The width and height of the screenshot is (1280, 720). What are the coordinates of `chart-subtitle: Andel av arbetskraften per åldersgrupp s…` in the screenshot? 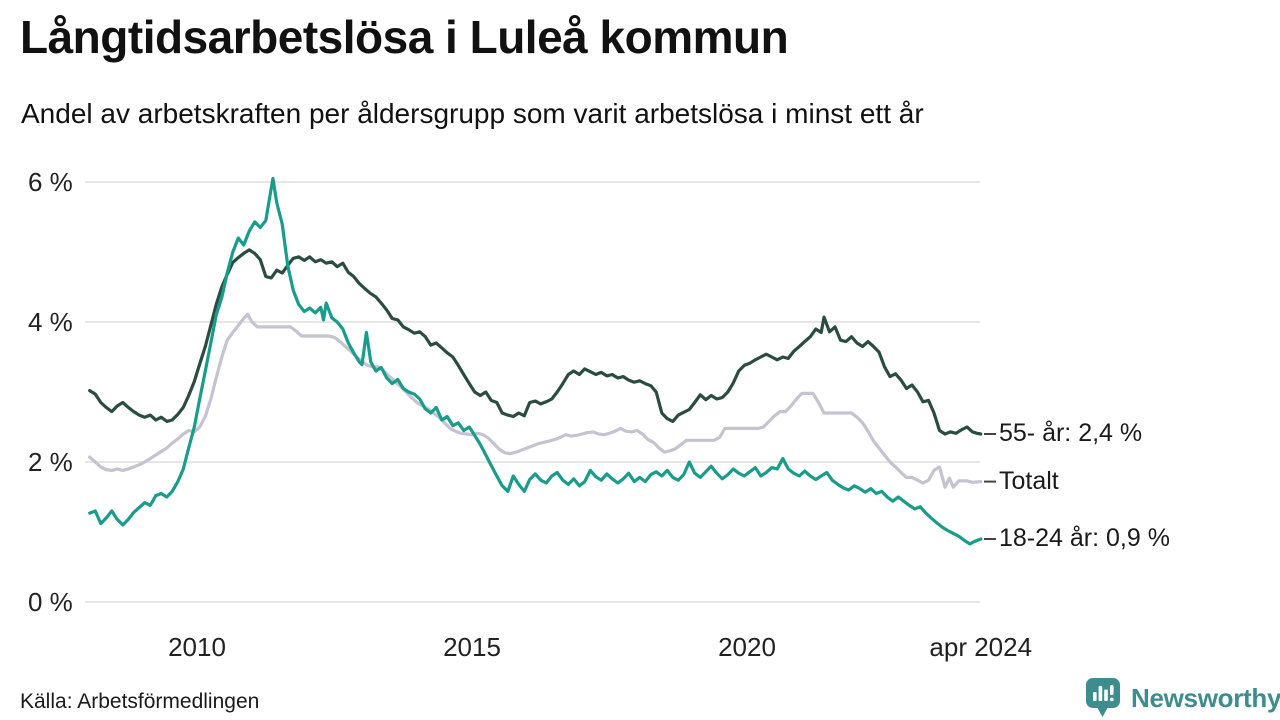 It's located at (472, 113).